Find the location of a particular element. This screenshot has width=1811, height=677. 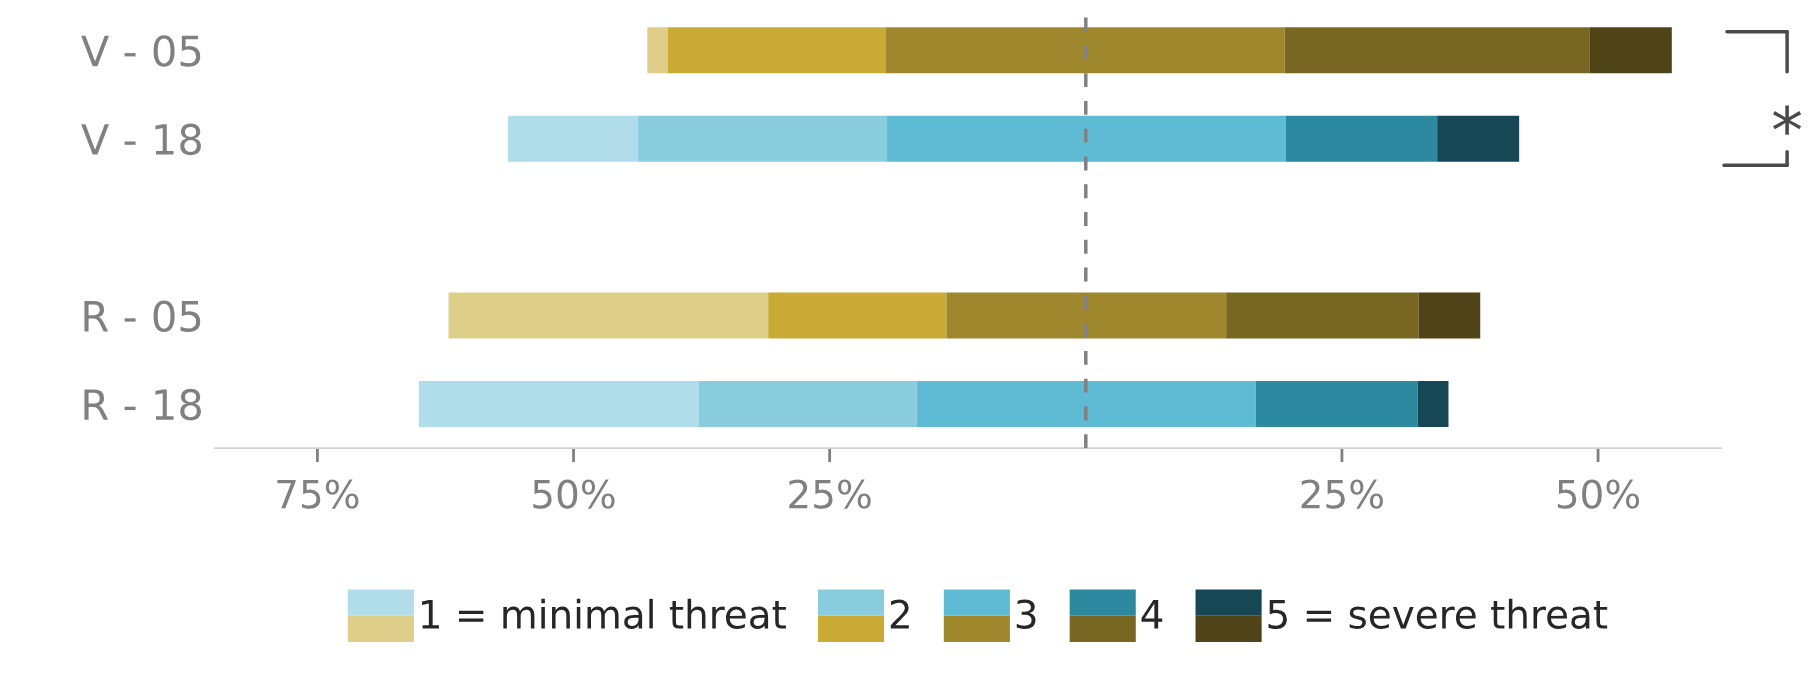

legend-label: 1 = minimal threat is located at coordinates (604, 613).